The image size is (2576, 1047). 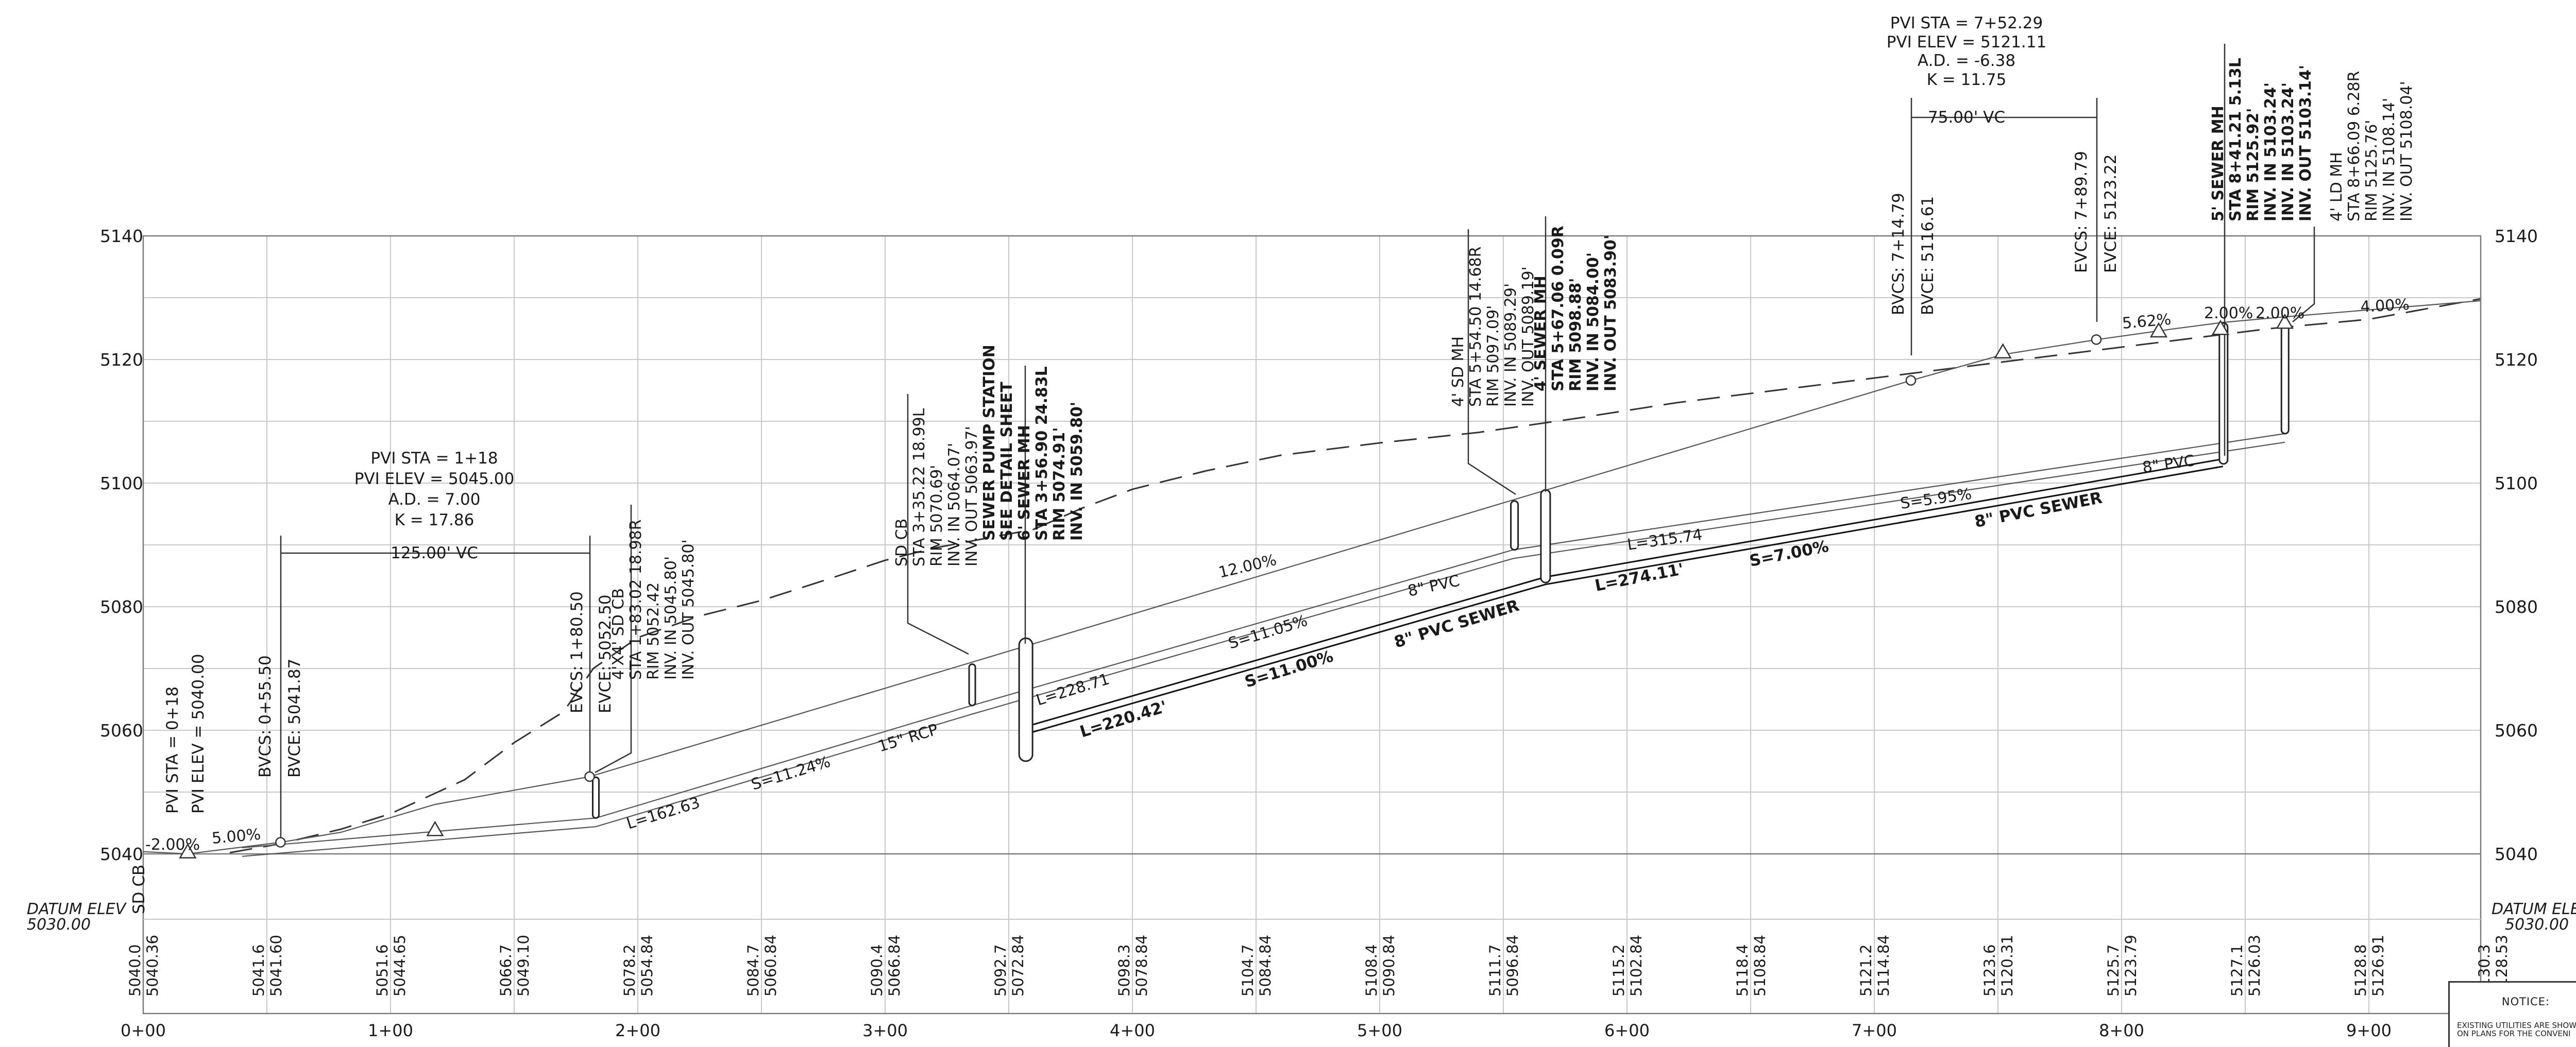 What do you see at coordinates (1025, 699) in the screenshot?
I see `pump-station-manhole` at bounding box center [1025, 699].